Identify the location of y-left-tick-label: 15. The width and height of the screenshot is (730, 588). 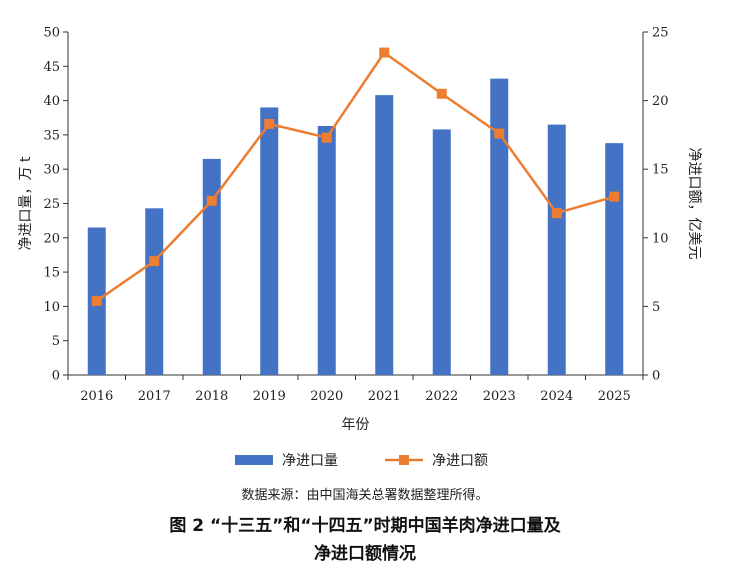
(51, 273).